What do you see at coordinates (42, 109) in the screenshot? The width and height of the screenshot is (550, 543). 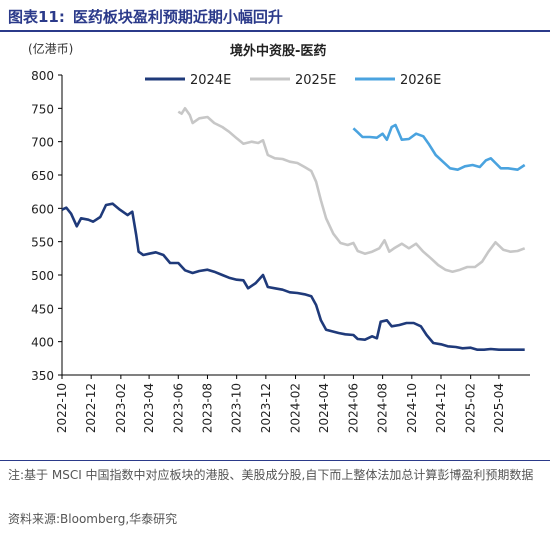 I see `y-tick-label: 750` at bounding box center [42, 109].